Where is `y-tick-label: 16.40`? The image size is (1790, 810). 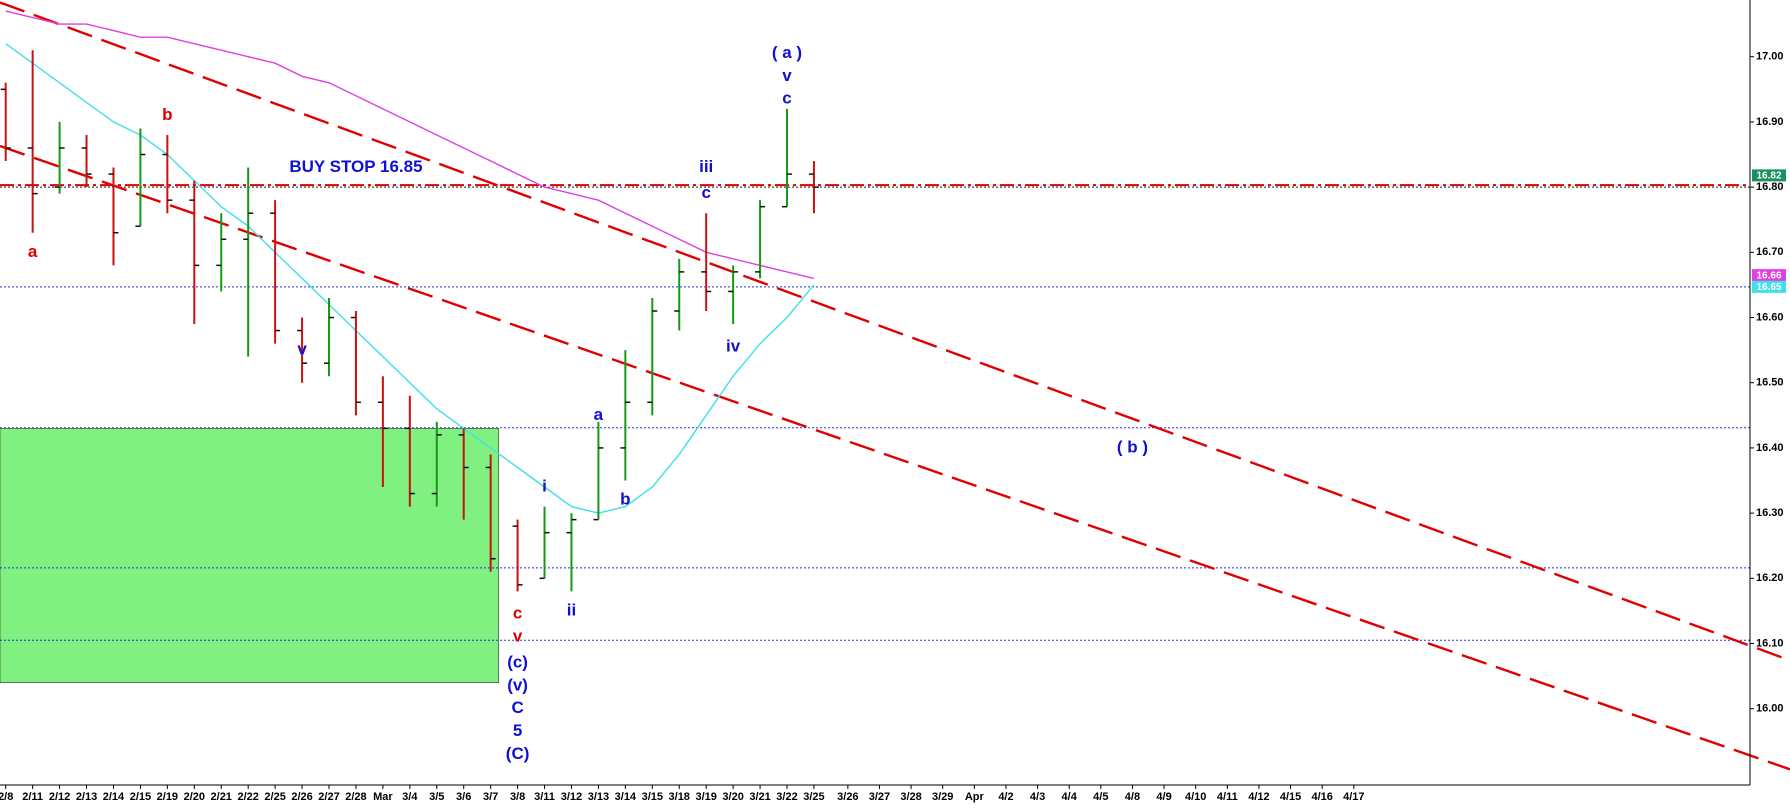 y-tick-label: 16.40 is located at coordinates (1770, 448).